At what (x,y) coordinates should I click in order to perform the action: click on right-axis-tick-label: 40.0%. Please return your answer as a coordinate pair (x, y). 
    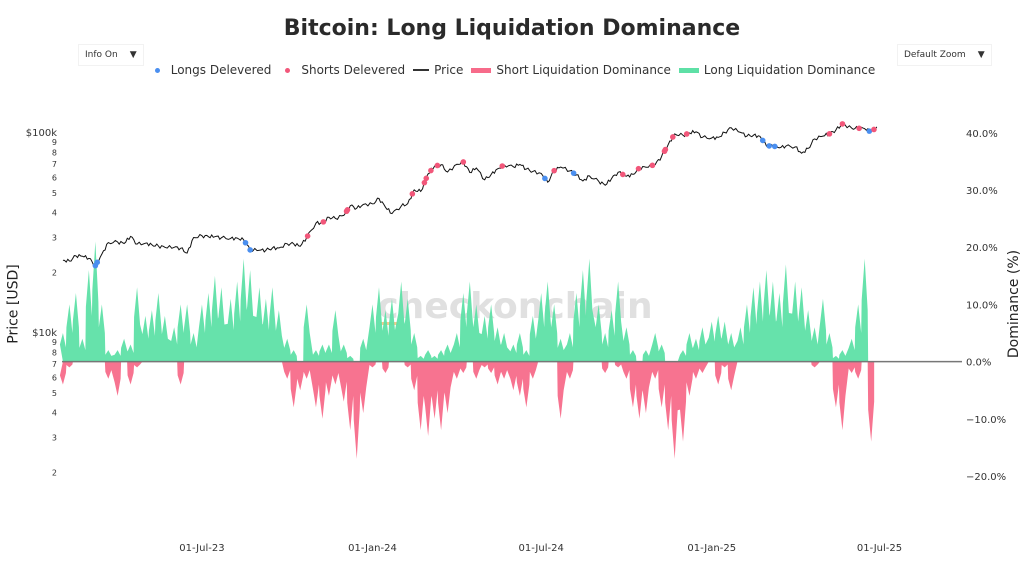
    Looking at the image, I should click on (982, 134).